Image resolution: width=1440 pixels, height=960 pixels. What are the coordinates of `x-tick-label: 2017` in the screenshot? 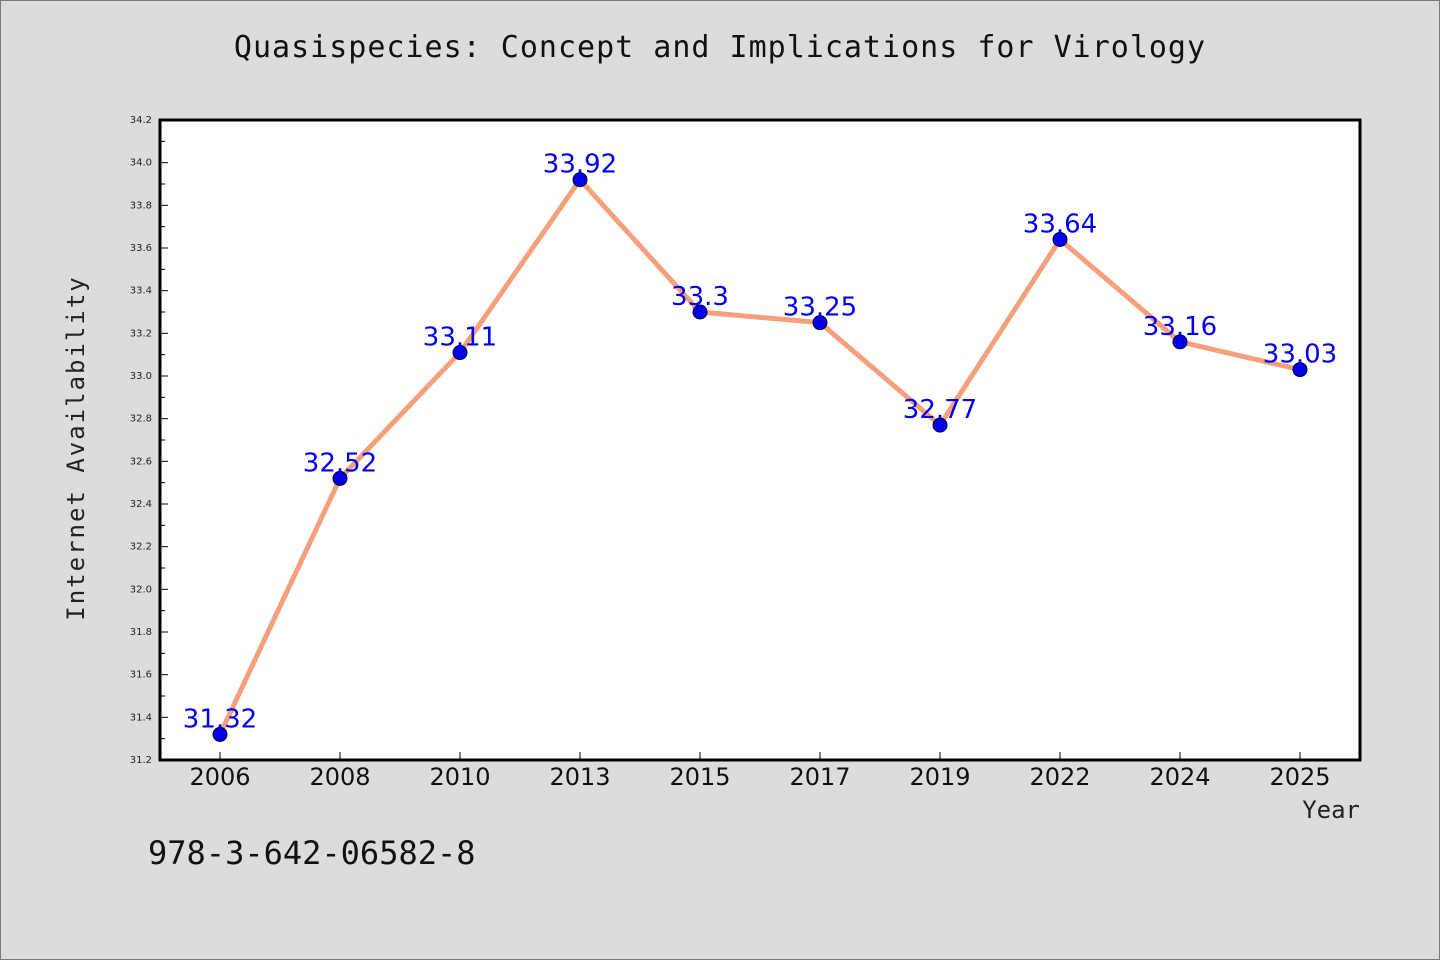 It's located at (819, 777).